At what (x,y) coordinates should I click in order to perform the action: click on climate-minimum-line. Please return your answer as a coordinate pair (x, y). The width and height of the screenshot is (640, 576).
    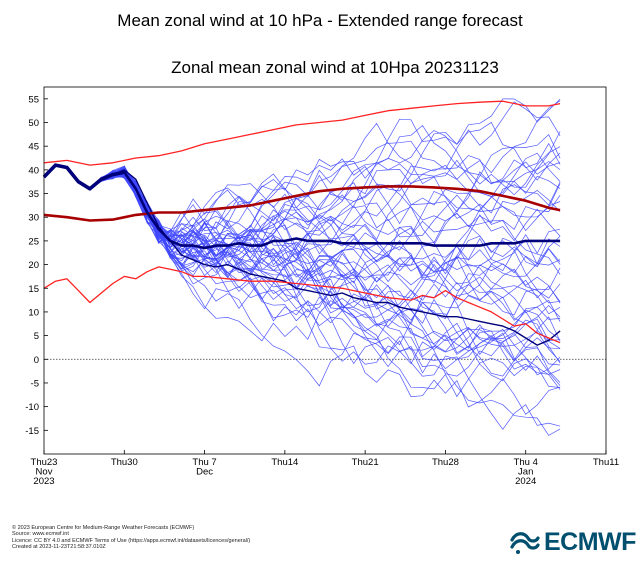
    Looking at the image, I should click on (302, 305).